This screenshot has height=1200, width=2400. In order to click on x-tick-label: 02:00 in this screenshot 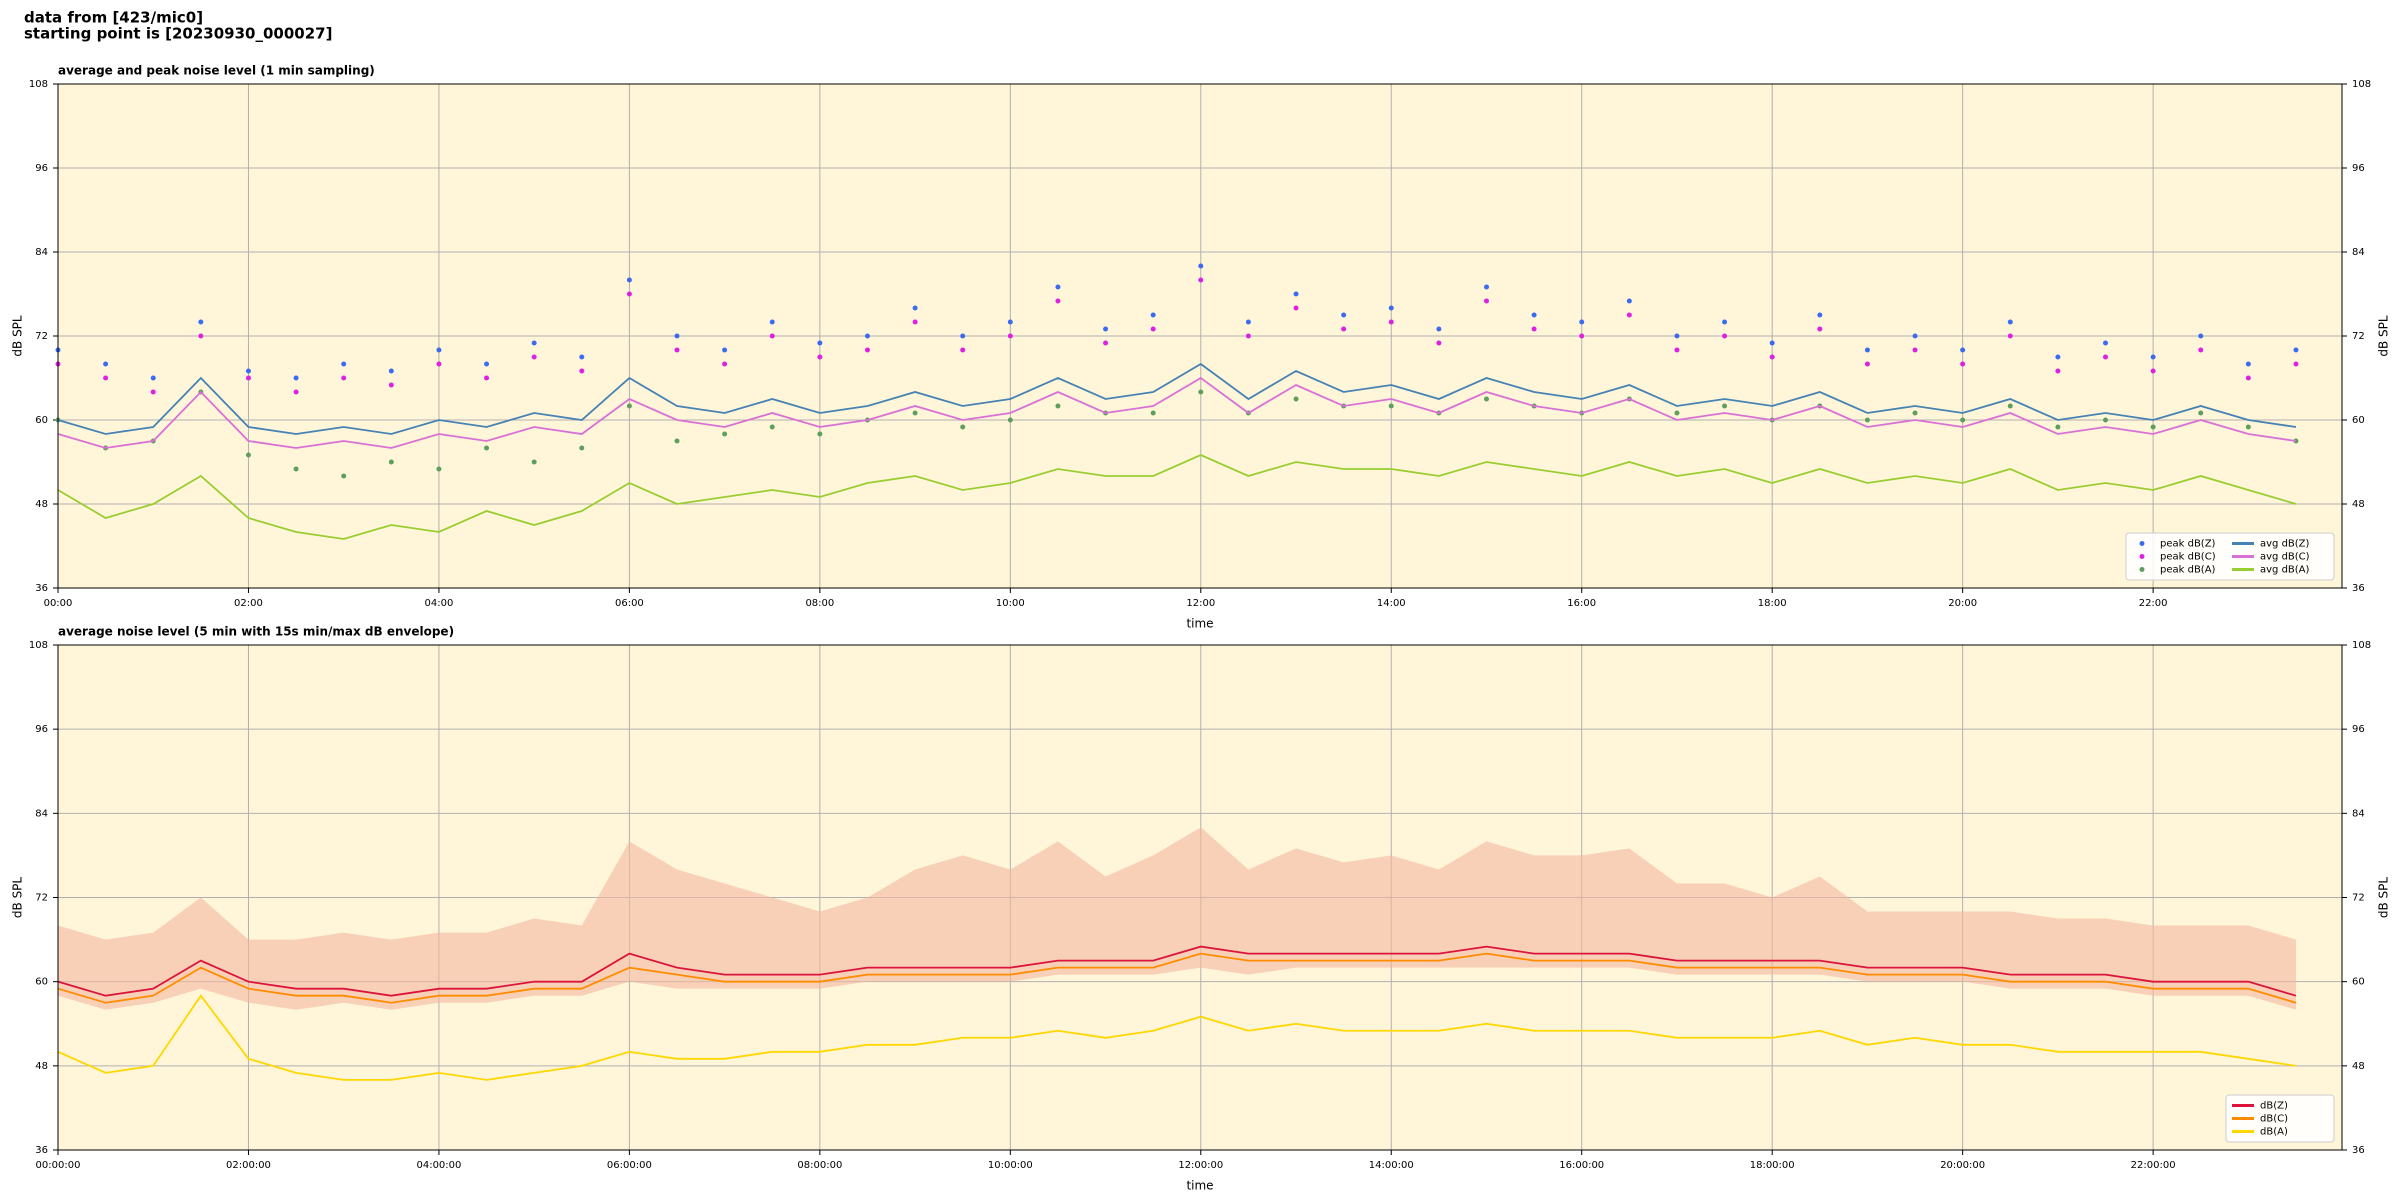, I will do `click(248, 603)`.